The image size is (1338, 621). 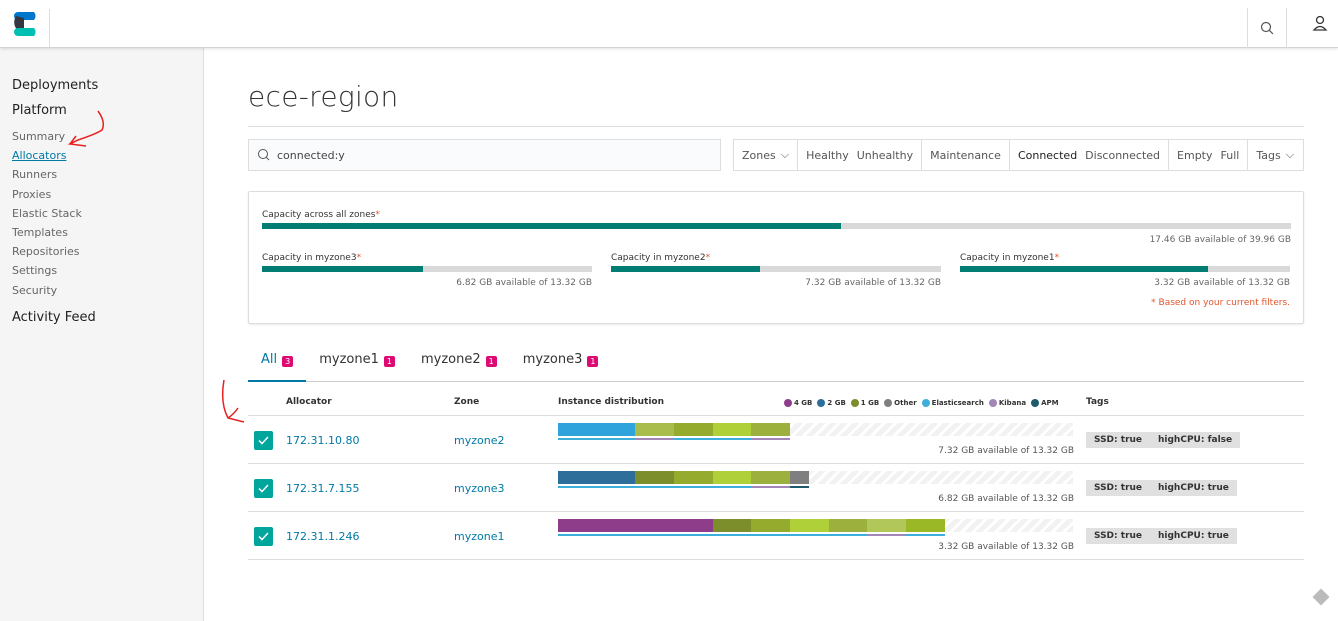 I want to click on capacity-zone-bar, so click(x=427, y=269).